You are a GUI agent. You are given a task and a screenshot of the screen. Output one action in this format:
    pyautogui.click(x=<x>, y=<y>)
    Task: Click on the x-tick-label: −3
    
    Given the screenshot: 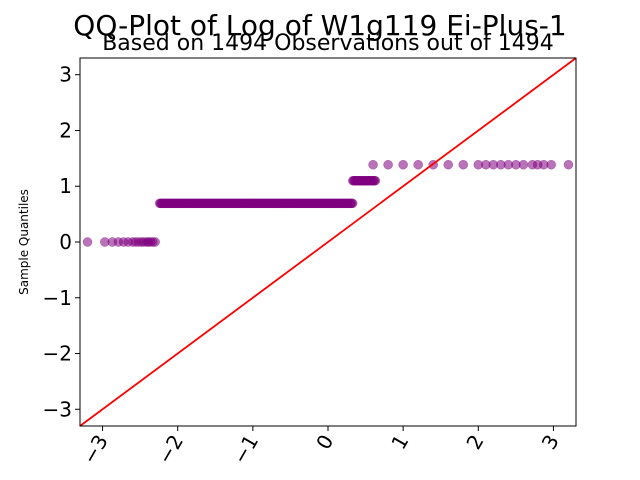 What is the action you would take?
    pyautogui.click(x=95, y=450)
    